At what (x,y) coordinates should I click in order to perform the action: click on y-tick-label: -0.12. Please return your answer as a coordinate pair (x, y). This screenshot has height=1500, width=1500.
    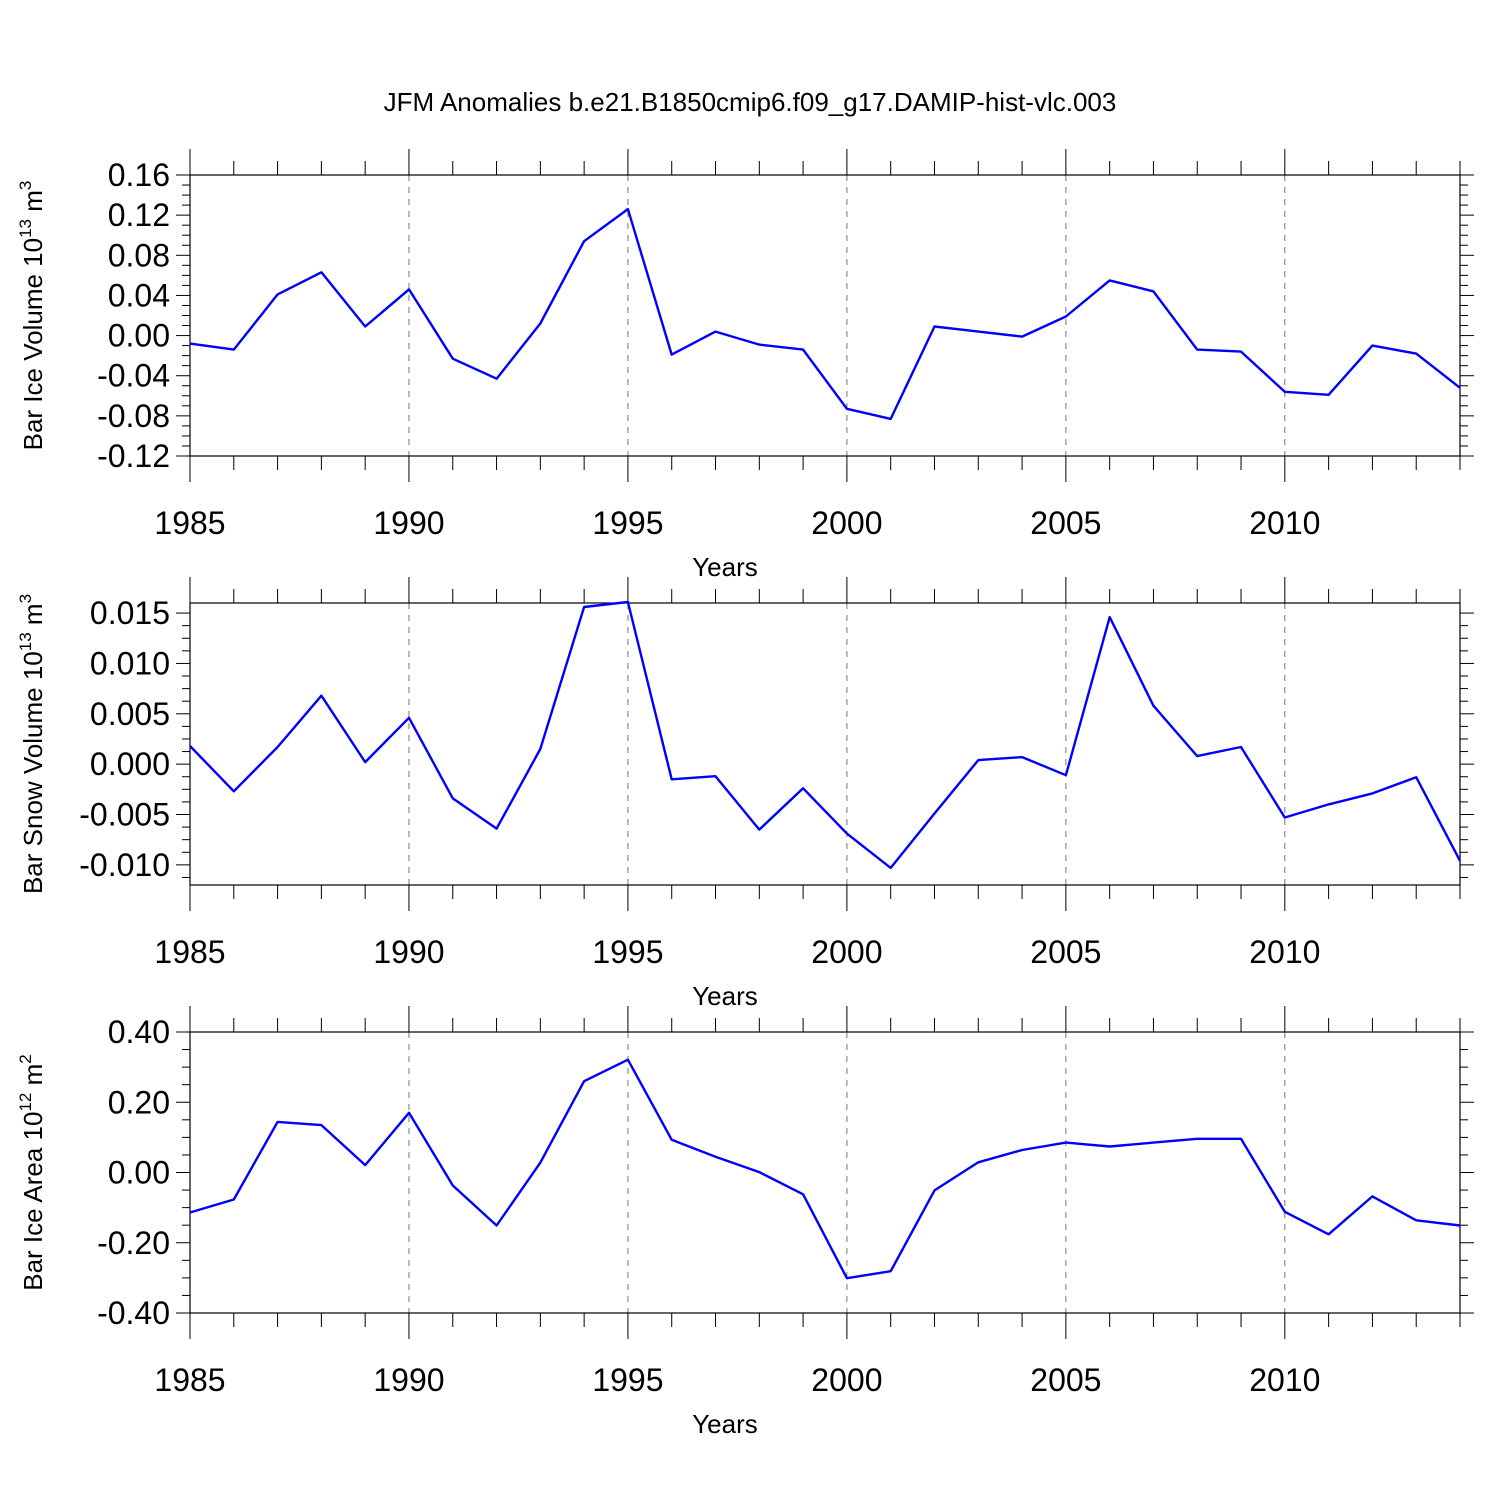
    Looking at the image, I should click on (133, 456).